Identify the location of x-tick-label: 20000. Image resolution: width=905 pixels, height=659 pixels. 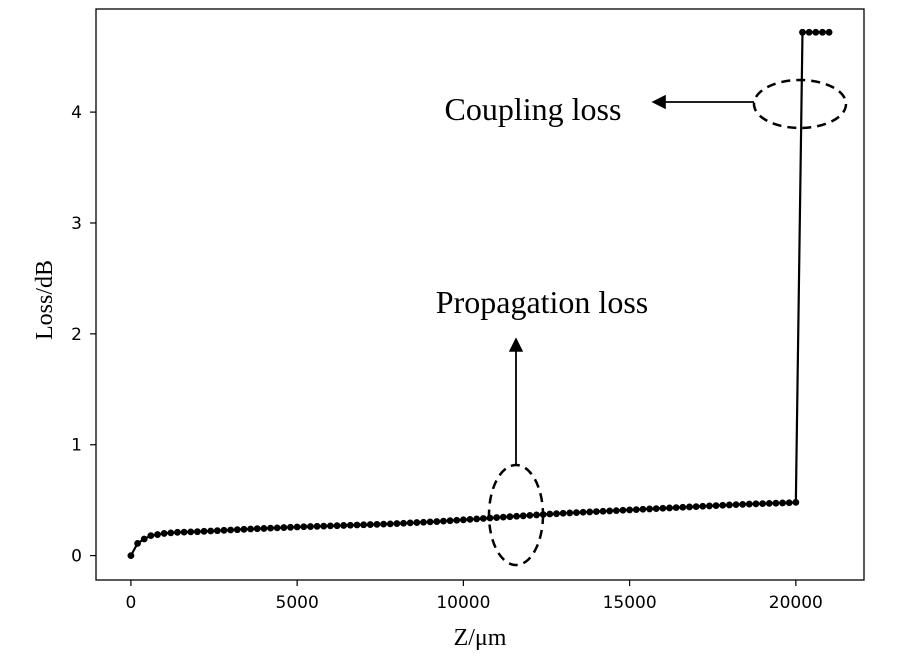
(796, 603).